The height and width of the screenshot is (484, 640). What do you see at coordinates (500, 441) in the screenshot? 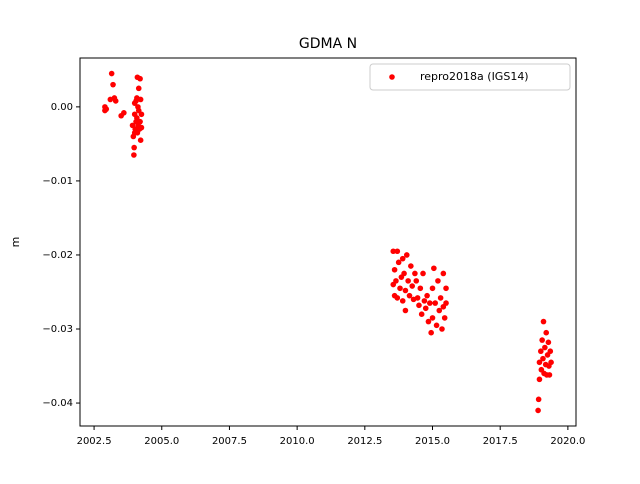
I see `x-tick-label: 2017.5` at bounding box center [500, 441].